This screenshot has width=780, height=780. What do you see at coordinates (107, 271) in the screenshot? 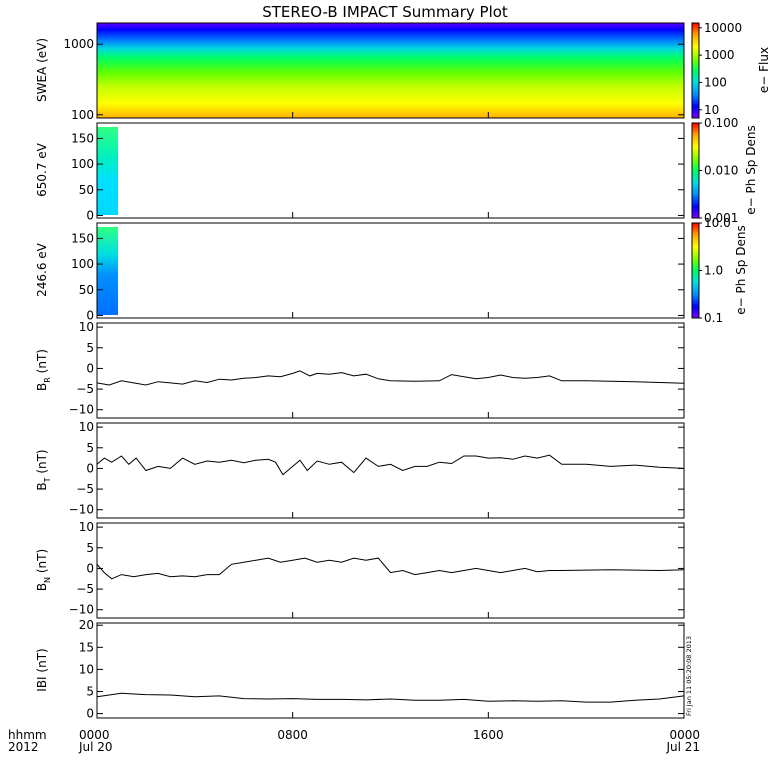
I see `pad-246-spectrogram` at bounding box center [107, 271].